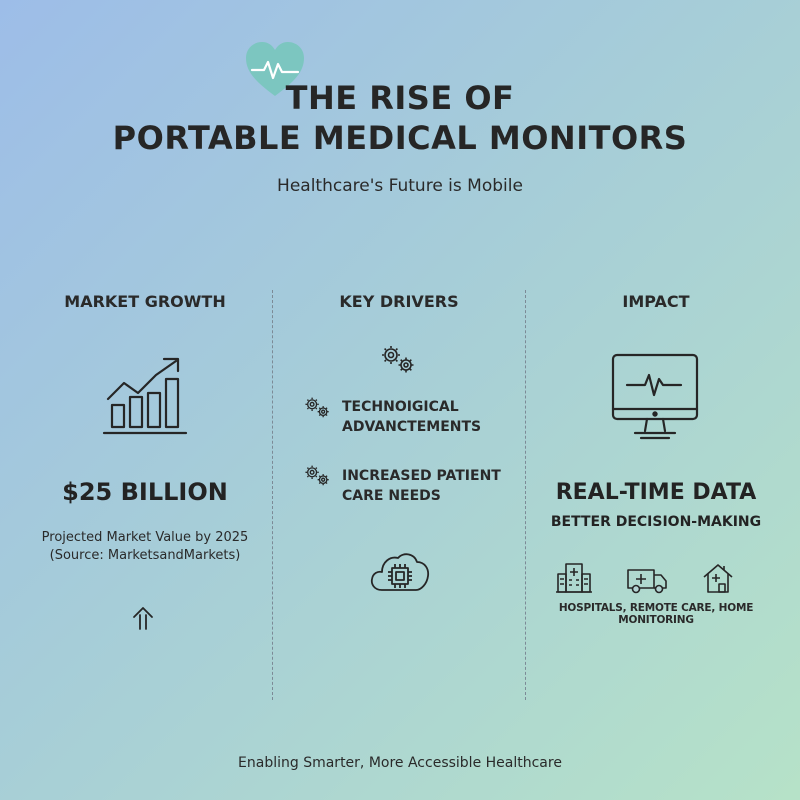  What do you see at coordinates (317, 407) in the screenshot?
I see `driver-1-gears-icon` at bounding box center [317, 407].